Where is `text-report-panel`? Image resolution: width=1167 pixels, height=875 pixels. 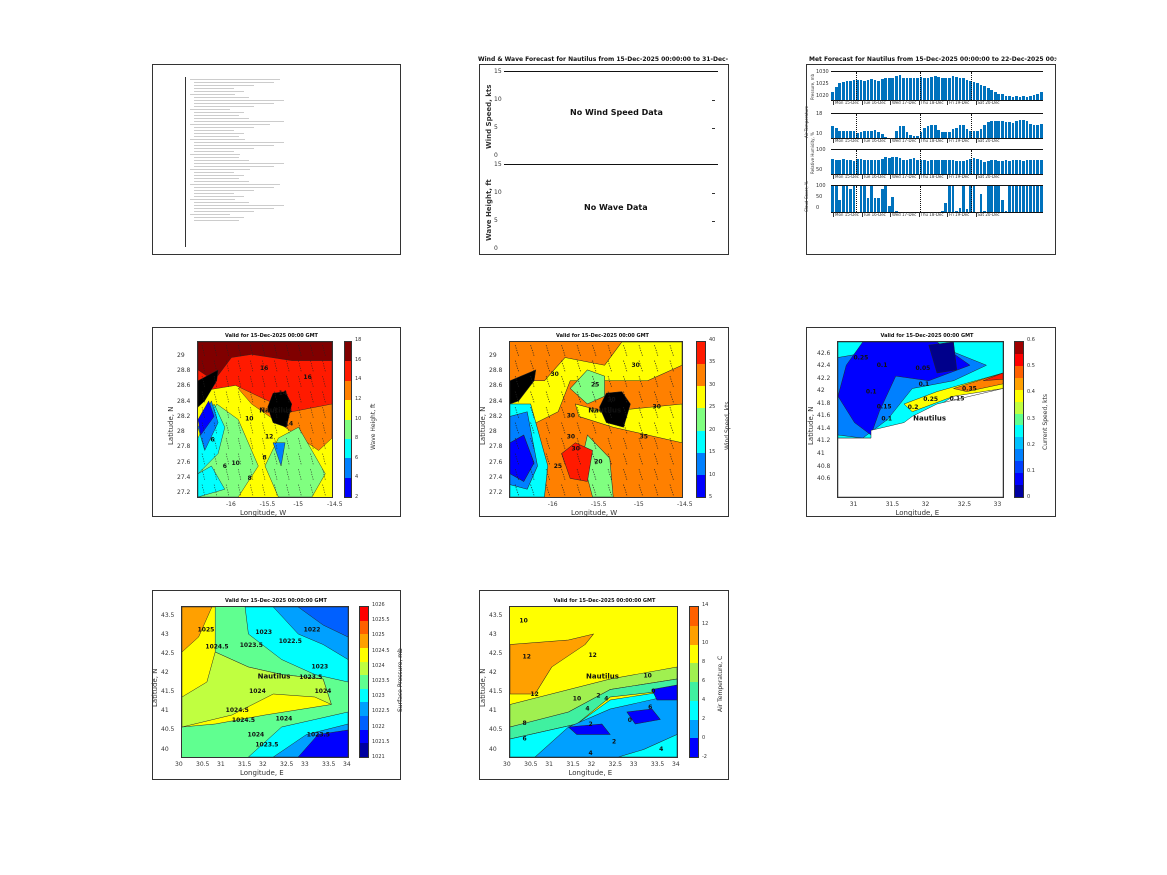
text-report-panel is located at coordinates (276, 159).